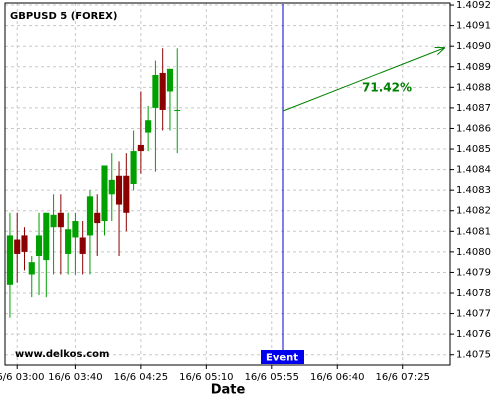  Describe the element at coordinates (473, 231) in the screenshot. I see `y-tick-label: 1.4081` at that location.